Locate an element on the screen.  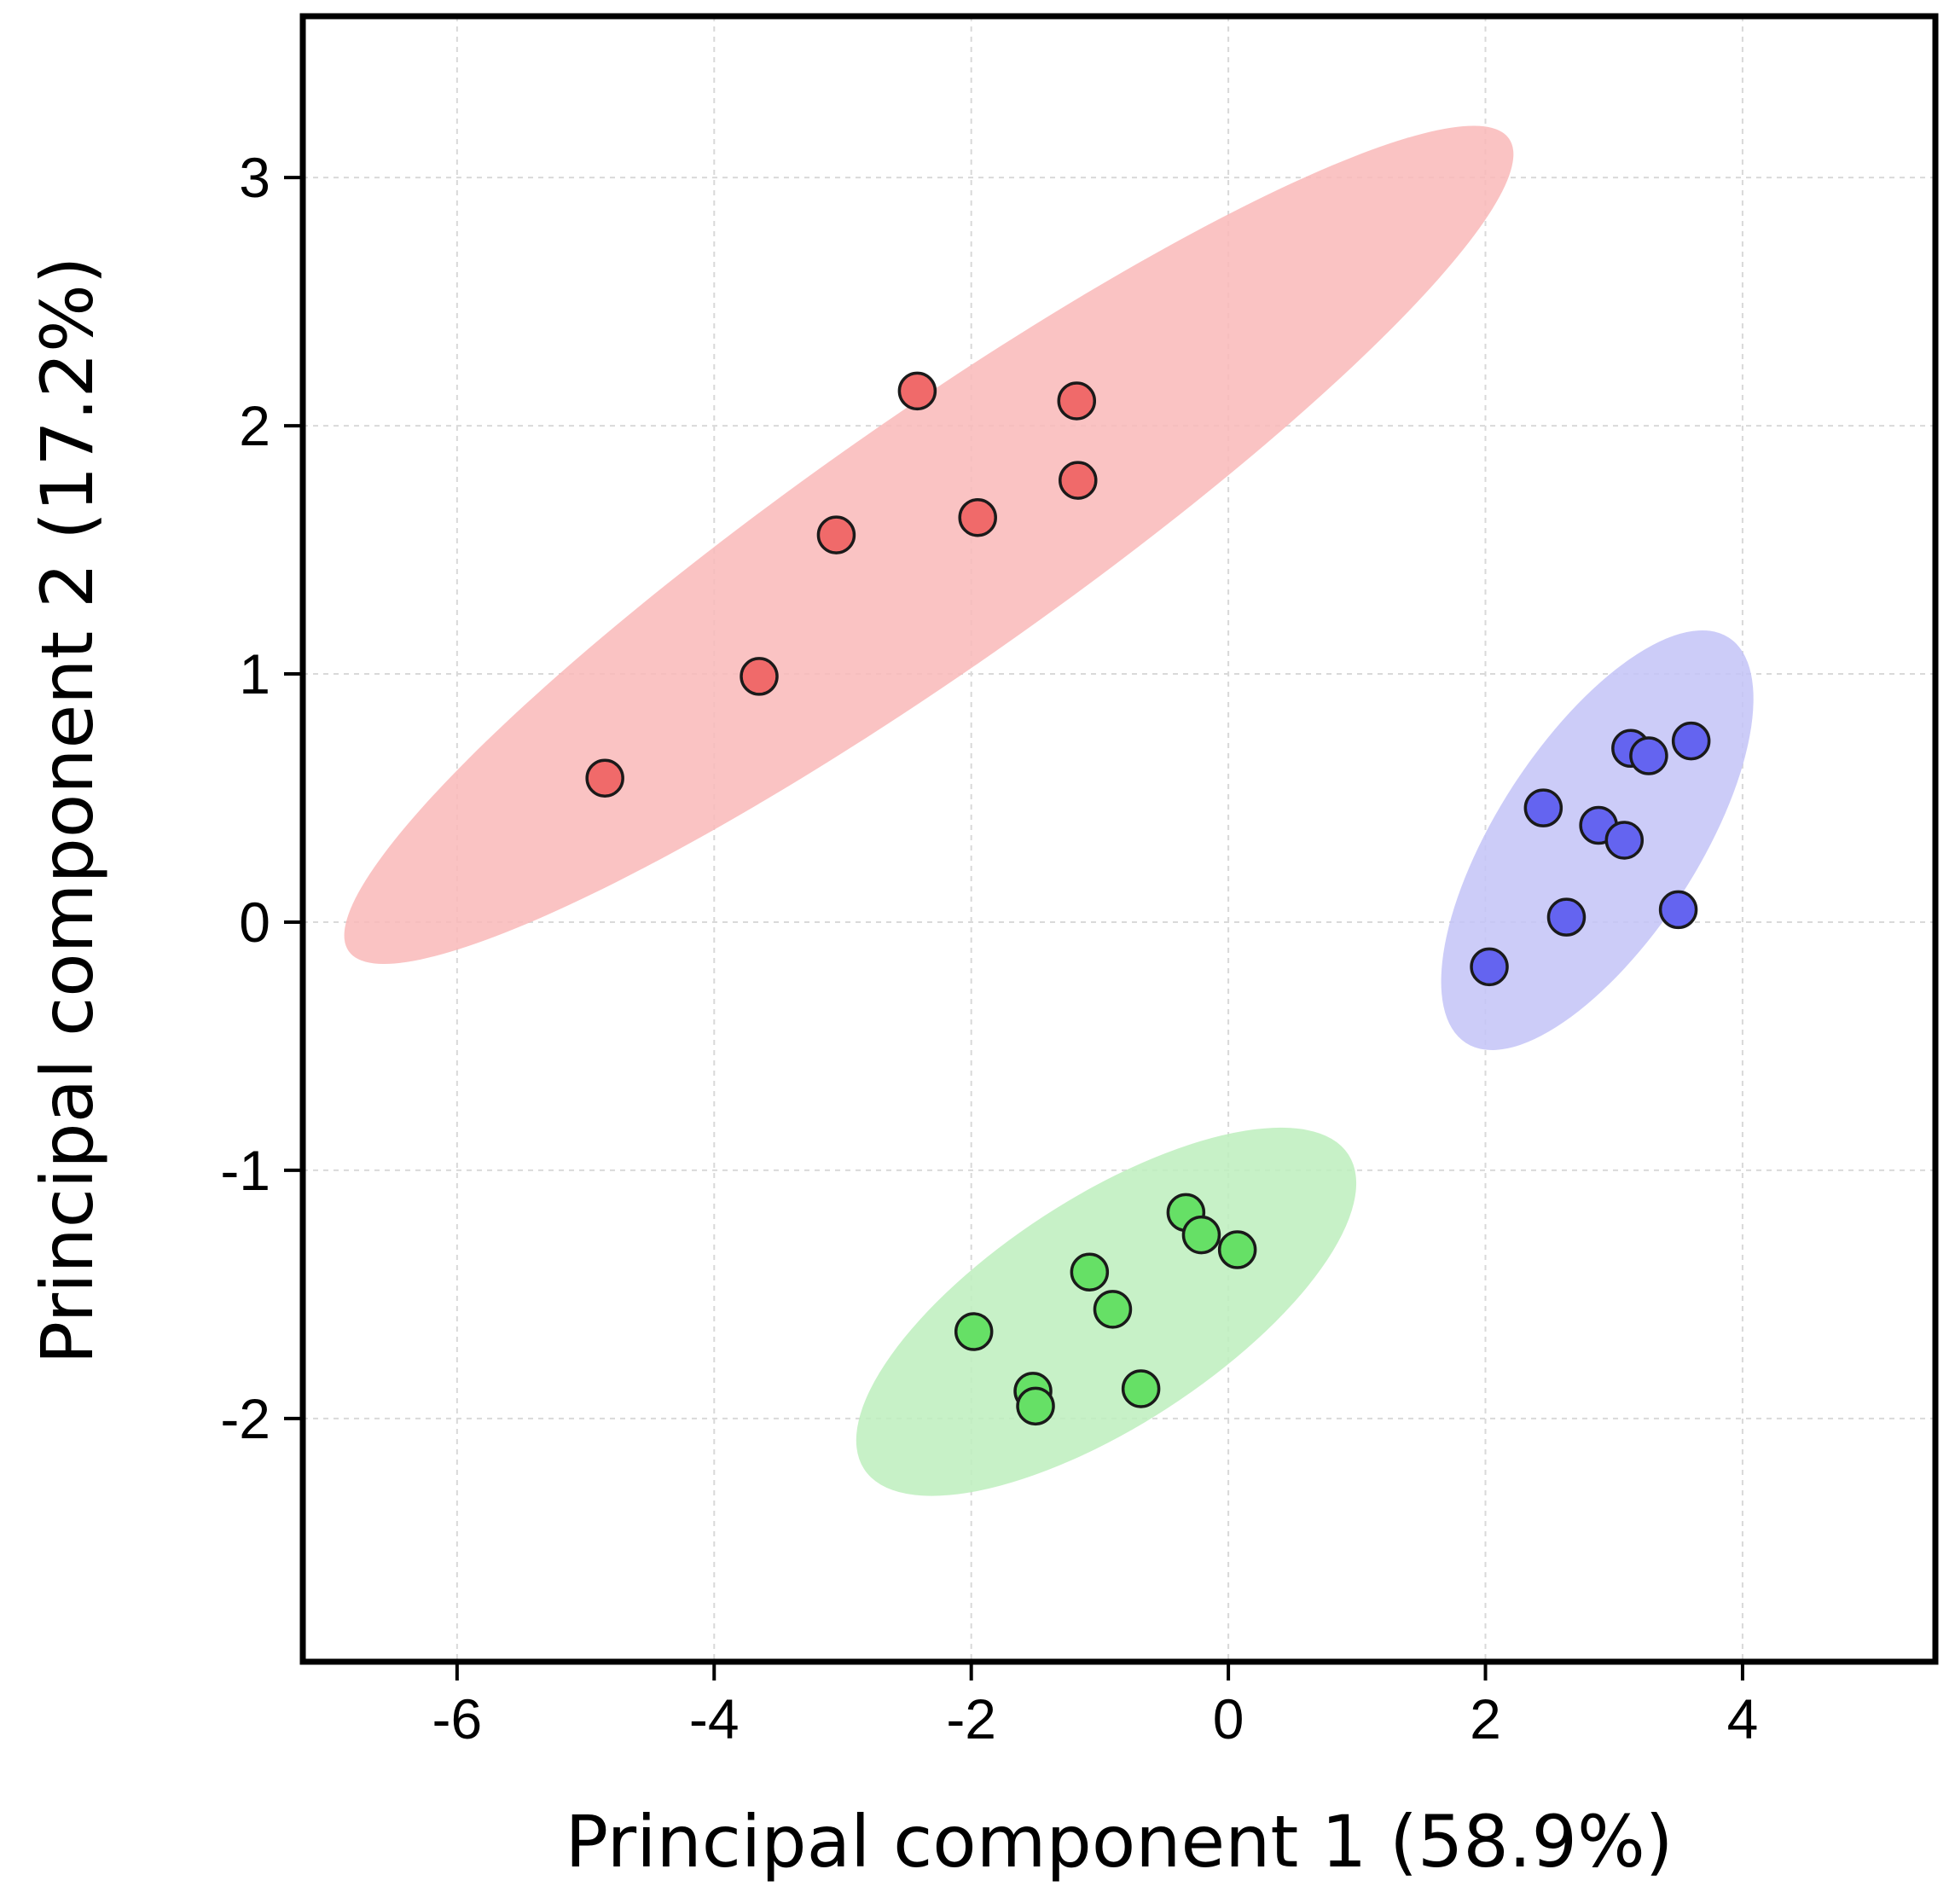
x-axis-label: Principal component 1 (58.9%) is located at coordinates (1119, 1842).